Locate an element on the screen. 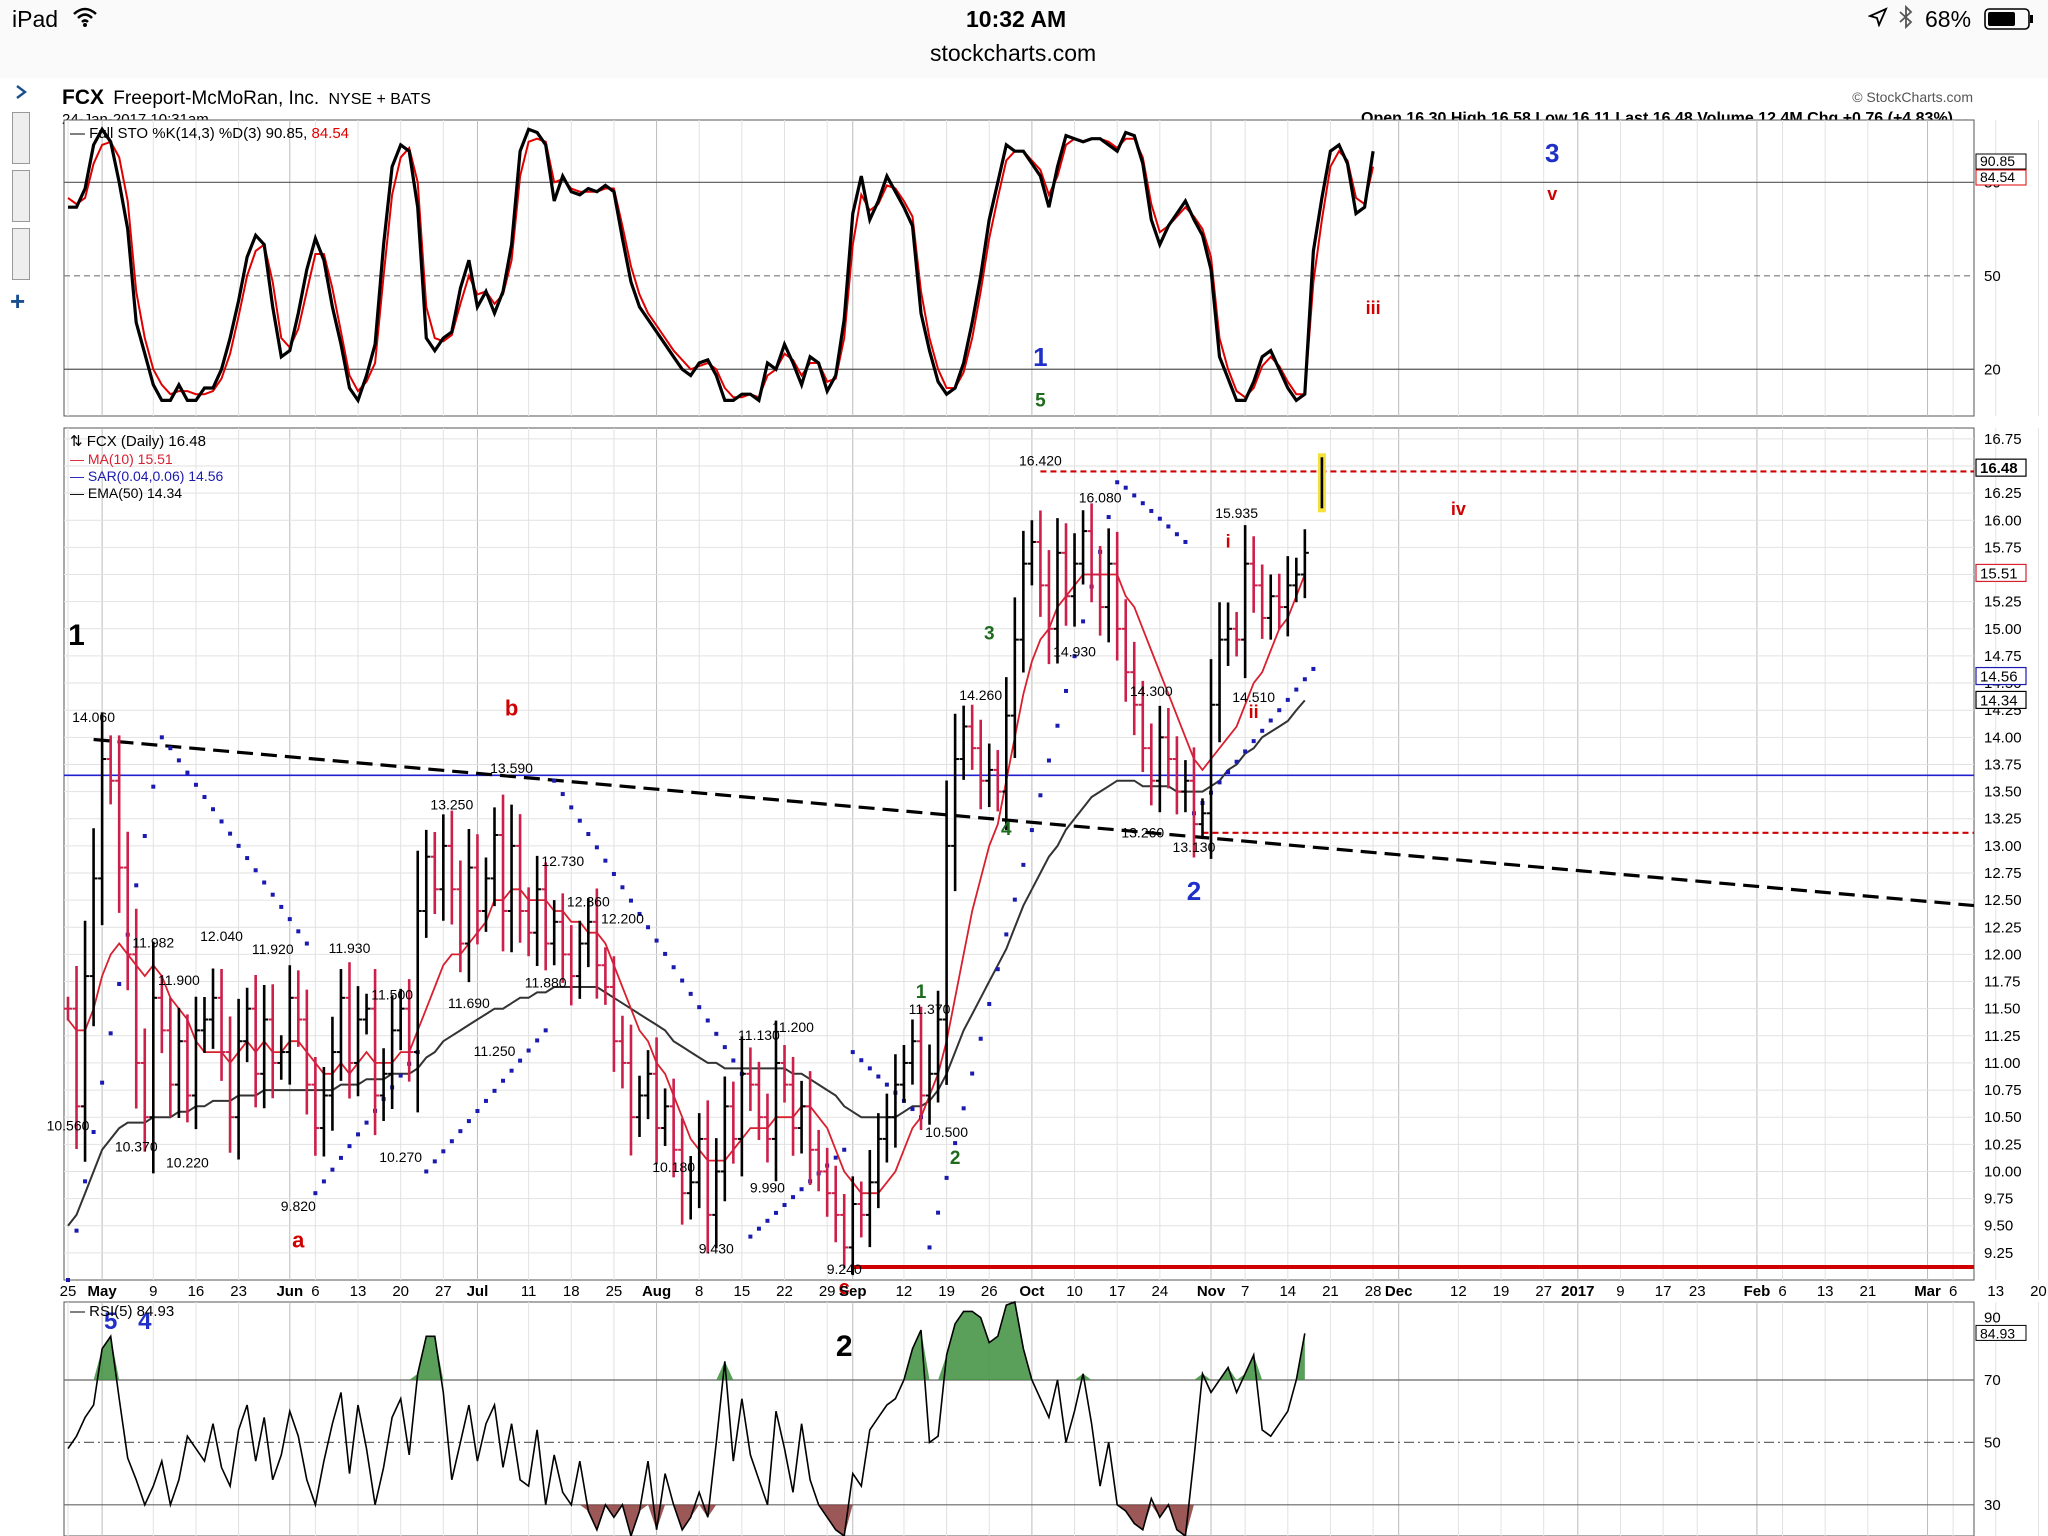  x-tick-label: 13 is located at coordinates (358, 1291).